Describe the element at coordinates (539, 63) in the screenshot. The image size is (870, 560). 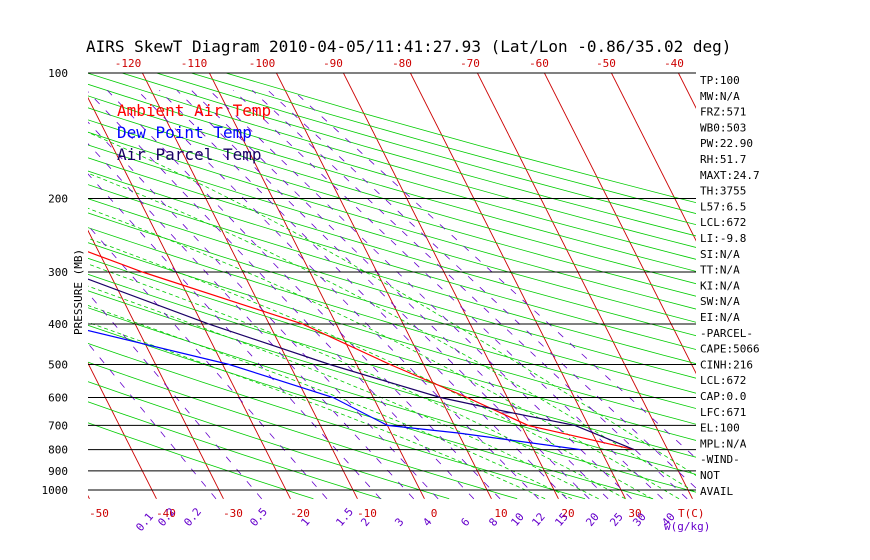
I see `x-top-tick-label: -60` at that location.